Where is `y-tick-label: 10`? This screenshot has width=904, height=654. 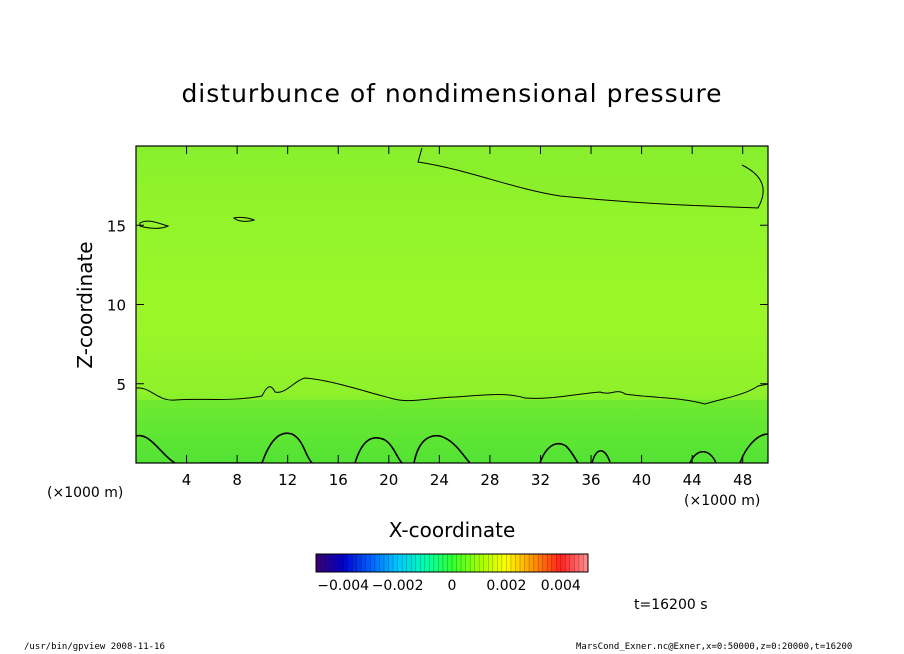 y-tick-label: 10 is located at coordinates (116, 306).